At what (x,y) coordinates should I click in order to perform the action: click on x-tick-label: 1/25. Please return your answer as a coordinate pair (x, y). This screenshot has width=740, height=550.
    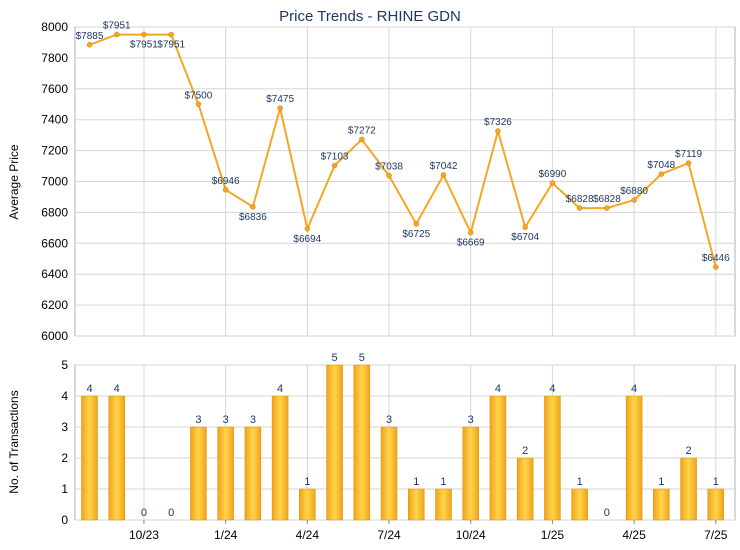
    Looking at the image, I should click on (553, 535).